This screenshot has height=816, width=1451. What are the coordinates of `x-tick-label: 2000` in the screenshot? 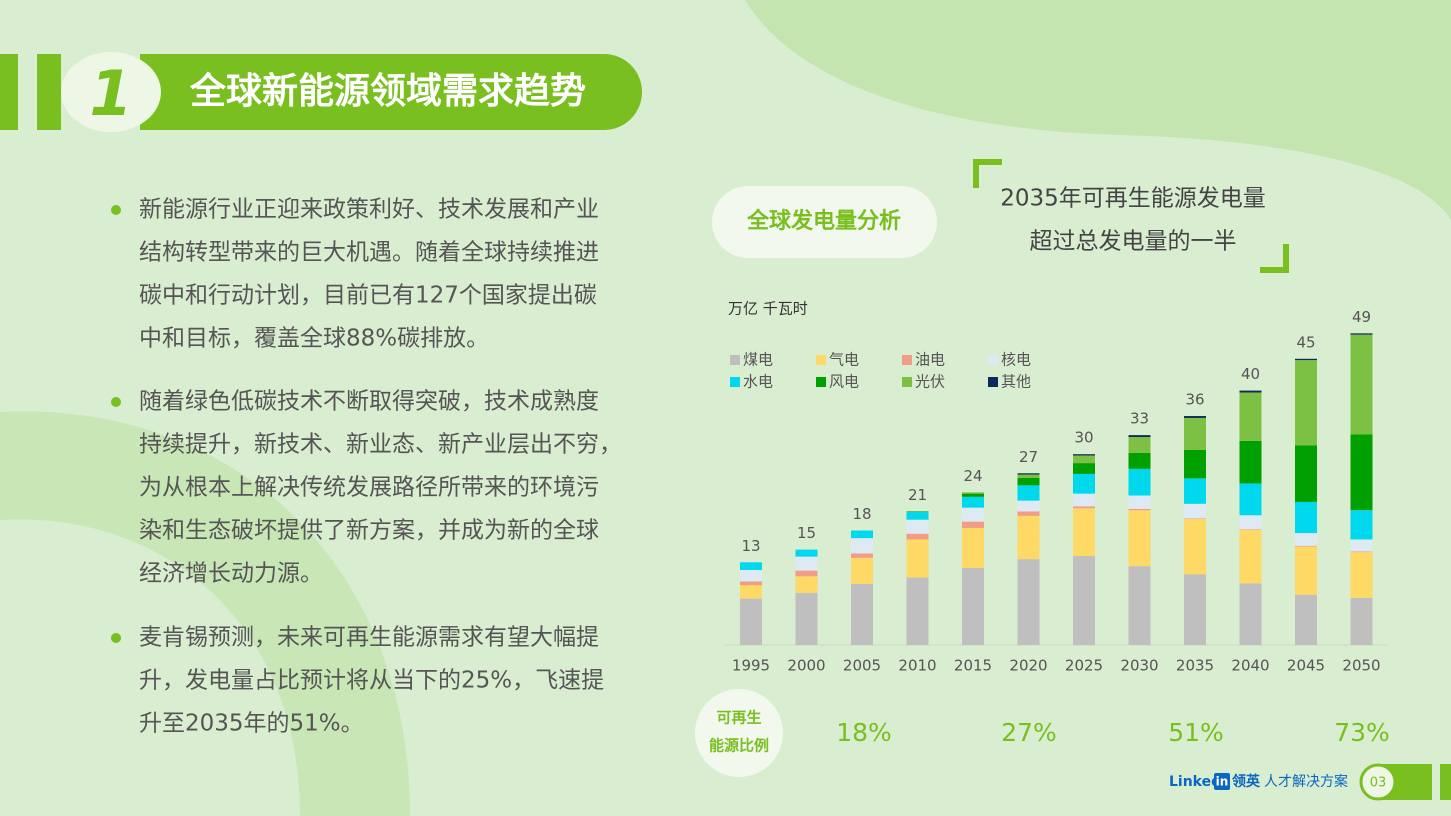 It's located at (806, 666).